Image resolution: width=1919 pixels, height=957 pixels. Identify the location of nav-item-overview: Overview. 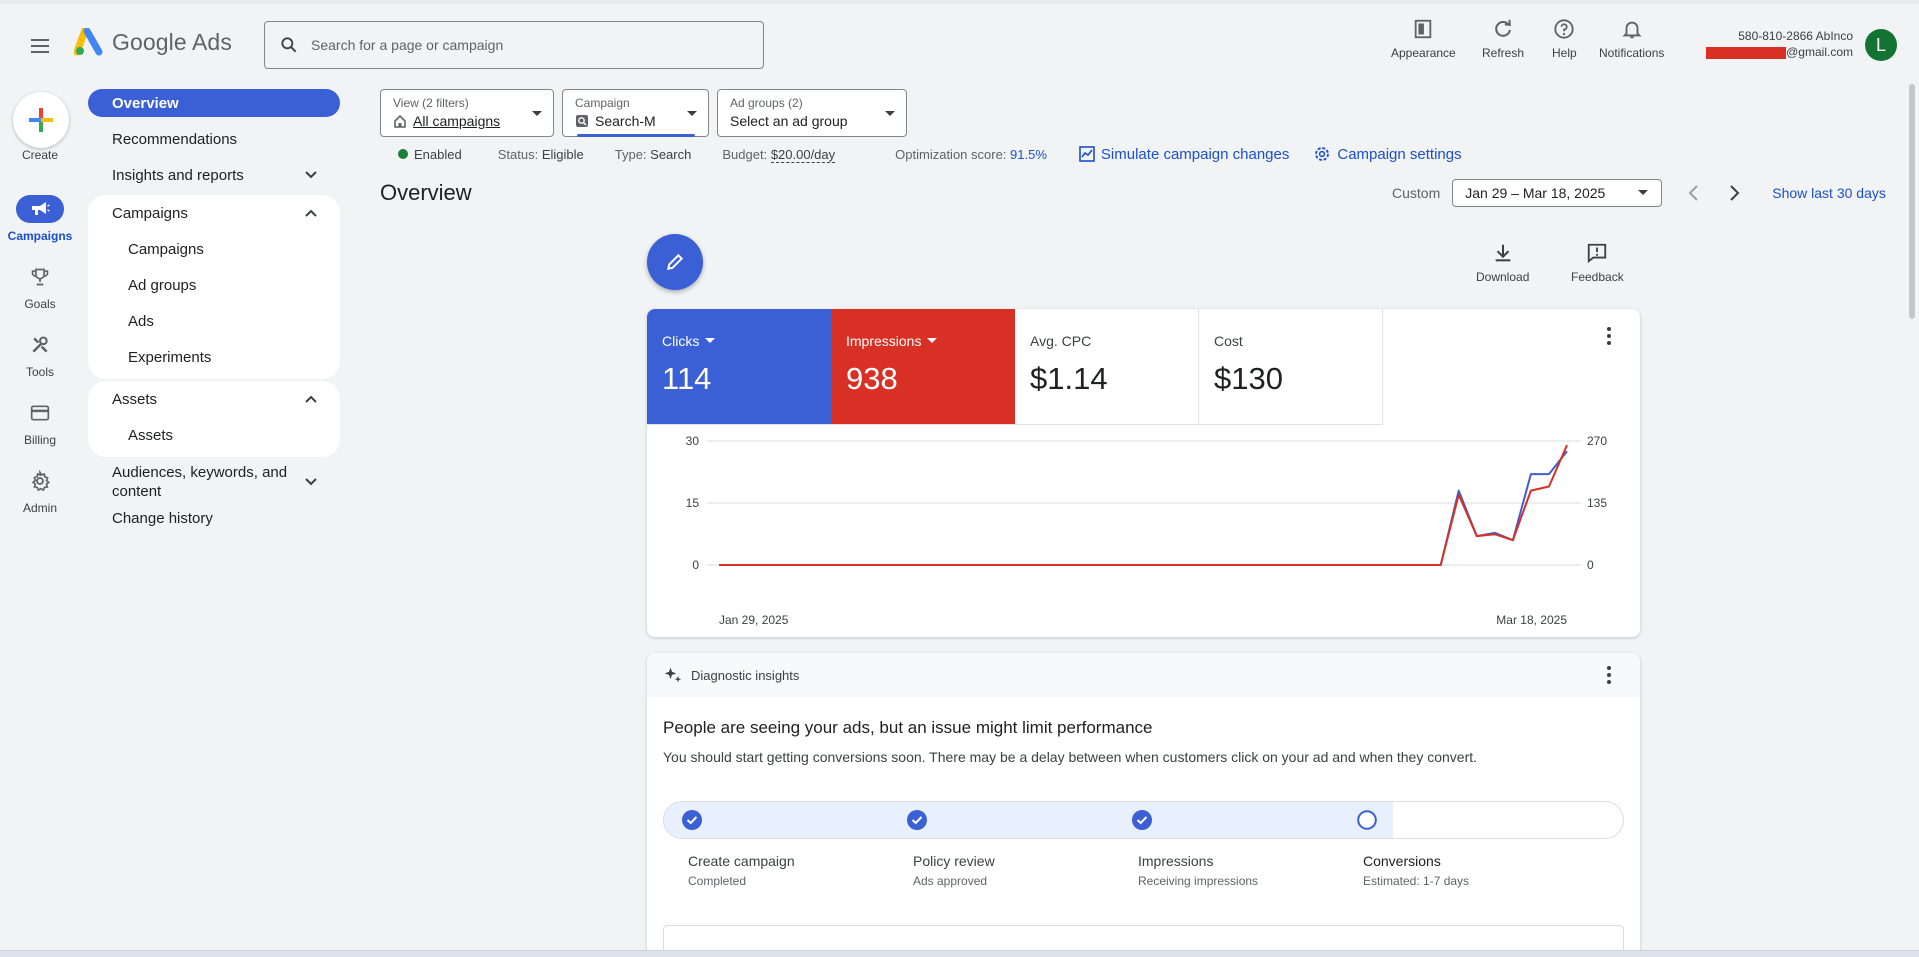
(214, 103).